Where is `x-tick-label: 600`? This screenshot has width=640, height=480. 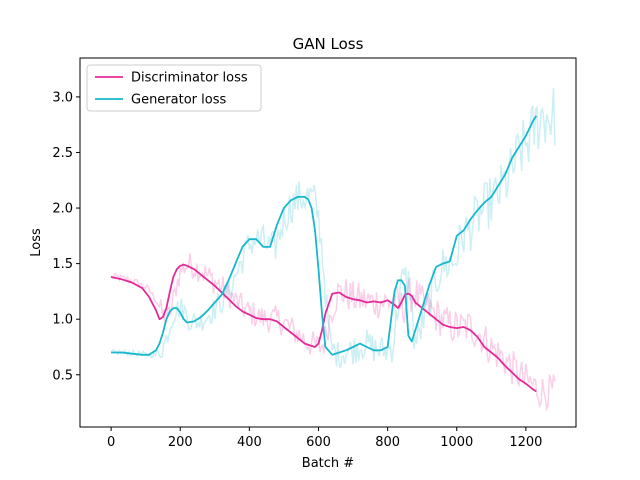 x-tick-label: 600 is located at coordinates (318, 442).